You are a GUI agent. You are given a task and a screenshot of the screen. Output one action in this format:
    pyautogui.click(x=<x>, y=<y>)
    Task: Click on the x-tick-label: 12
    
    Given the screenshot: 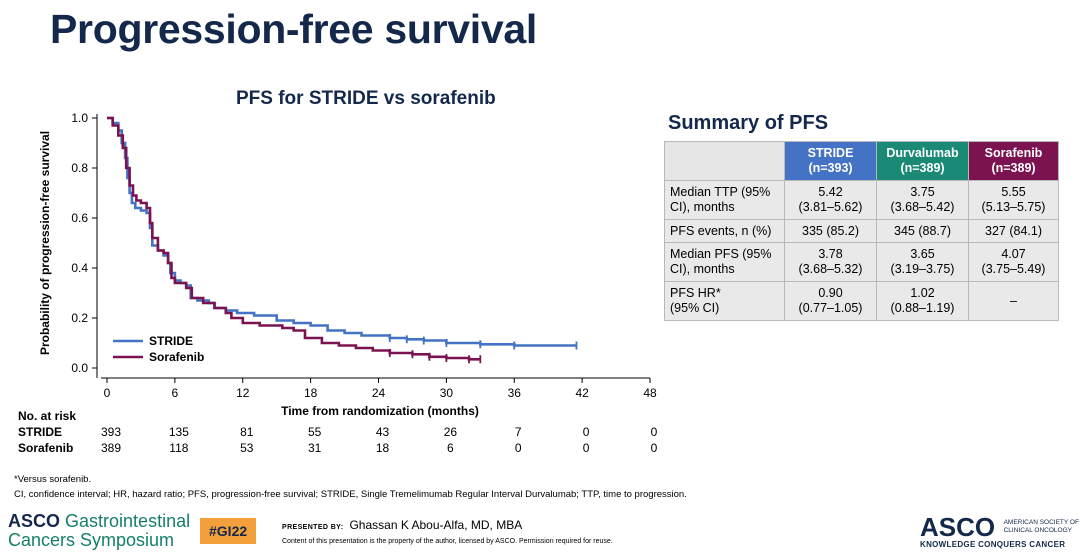 What is the action you would take?
    pyautogui.click(x=243, y=393)
    